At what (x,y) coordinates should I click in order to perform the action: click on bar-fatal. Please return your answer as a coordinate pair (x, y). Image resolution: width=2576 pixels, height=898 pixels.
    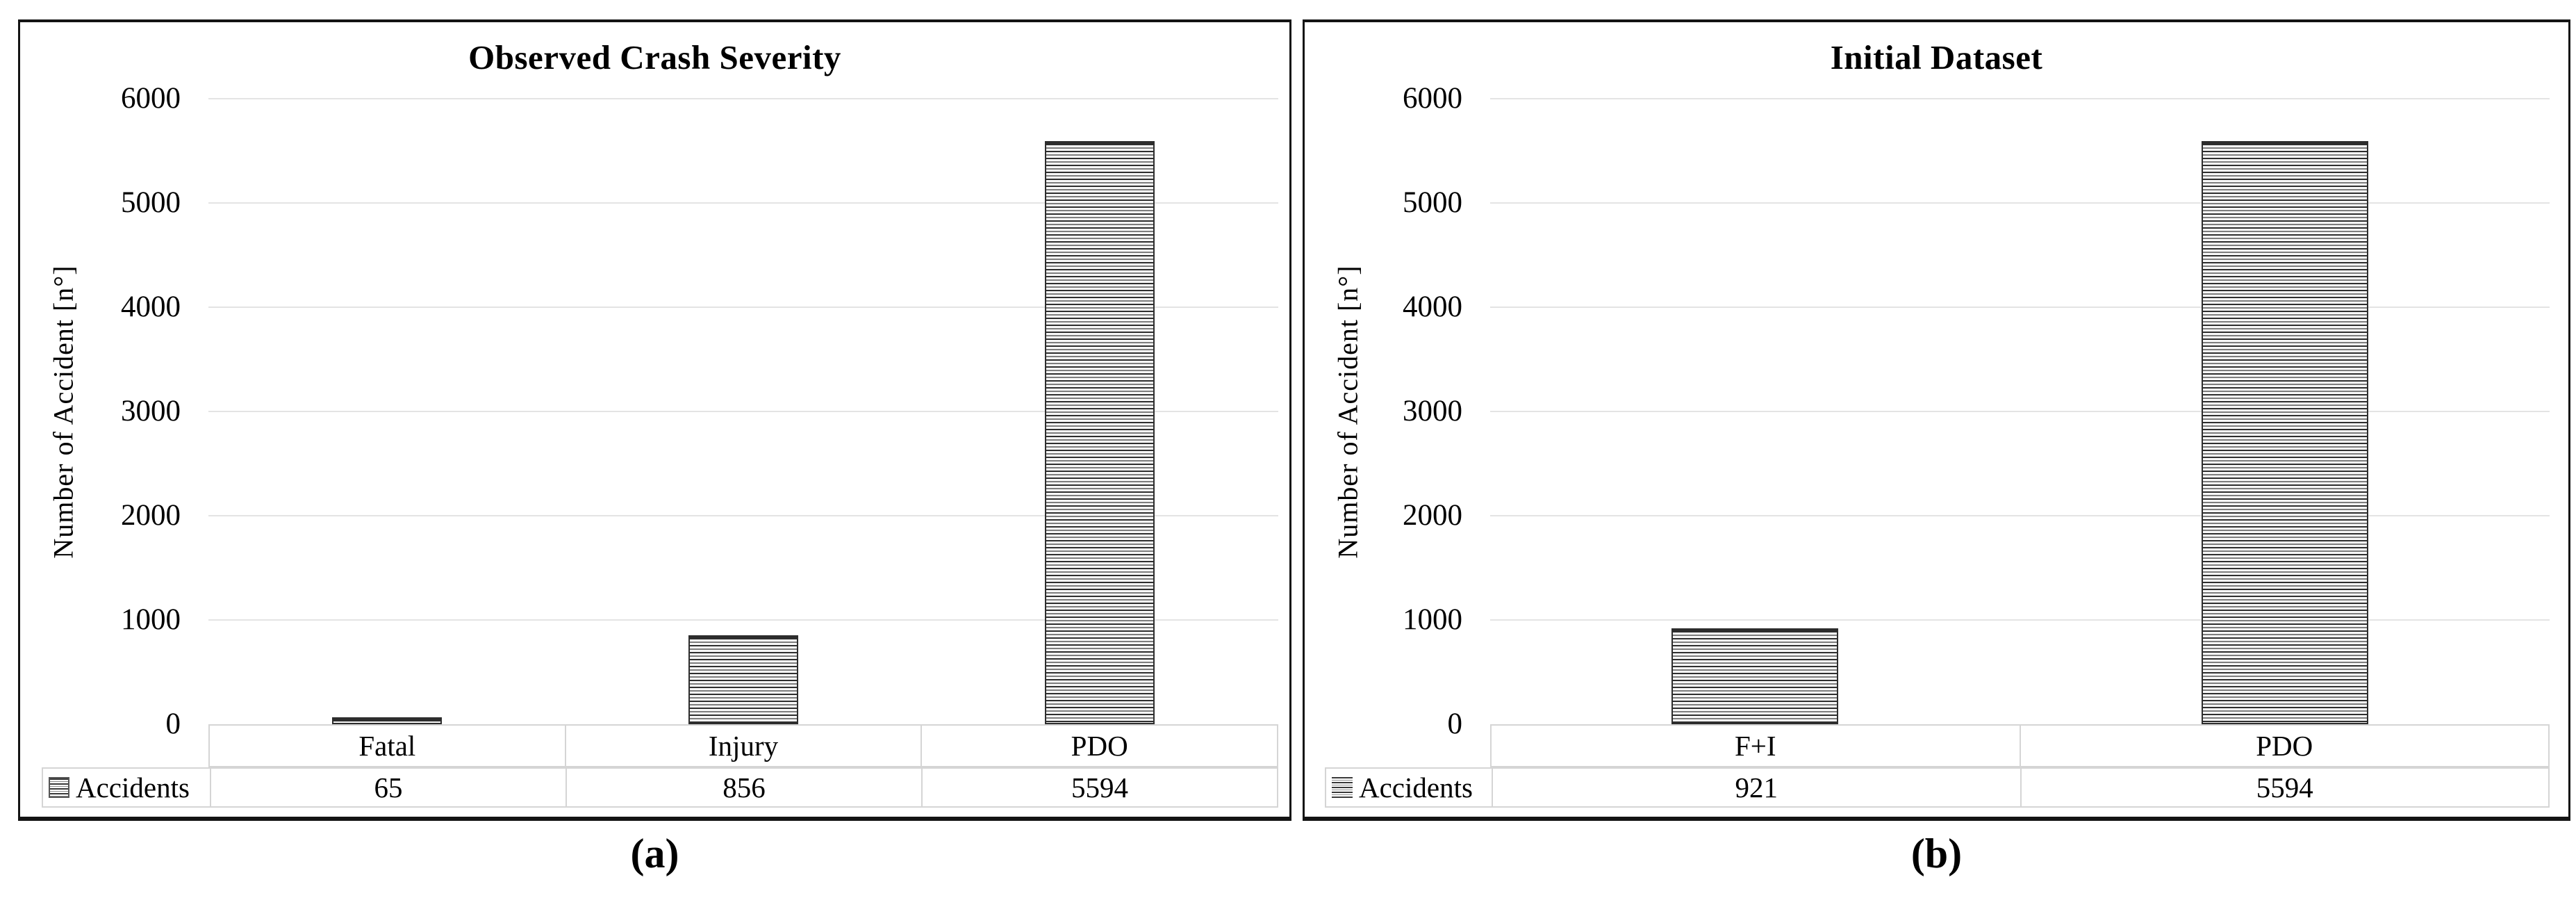
    Looking at the image, I should click on (387, 720).